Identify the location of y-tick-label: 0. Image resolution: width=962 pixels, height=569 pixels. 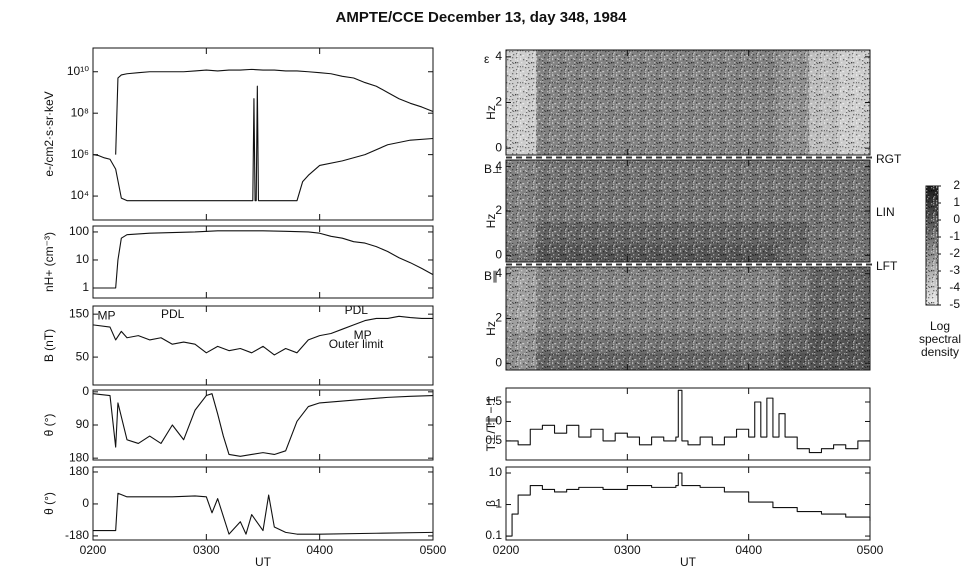
(85, 391).